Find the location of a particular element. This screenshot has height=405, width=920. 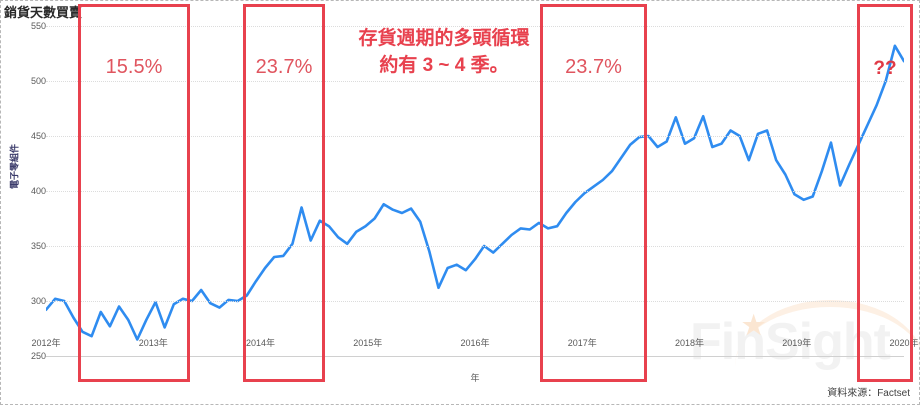

y-tick-label: 450 is located at coordinates (38, 136).